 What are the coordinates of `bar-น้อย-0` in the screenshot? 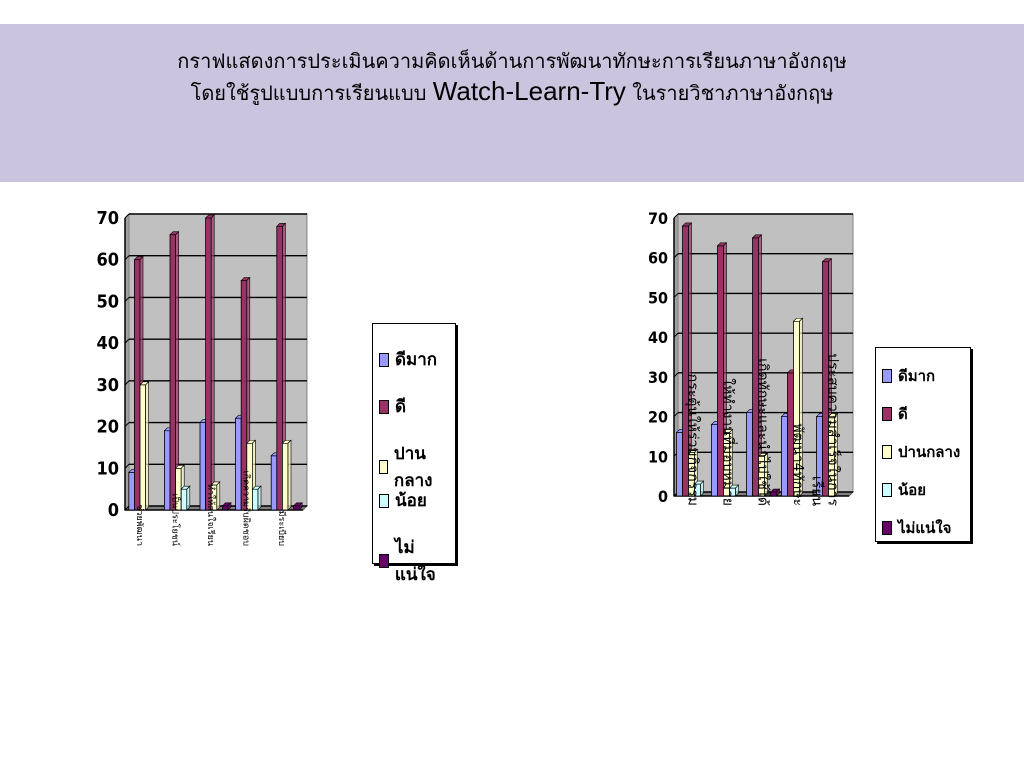 It's located at (699, 488).